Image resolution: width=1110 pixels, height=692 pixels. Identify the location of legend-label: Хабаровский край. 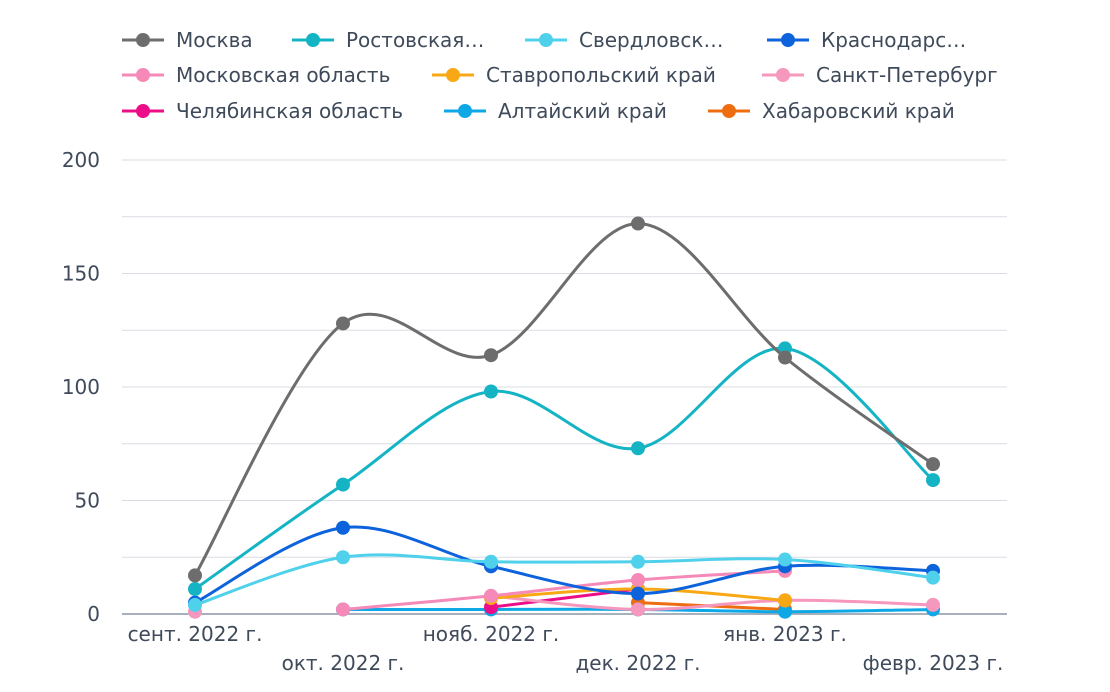
(858, 111).